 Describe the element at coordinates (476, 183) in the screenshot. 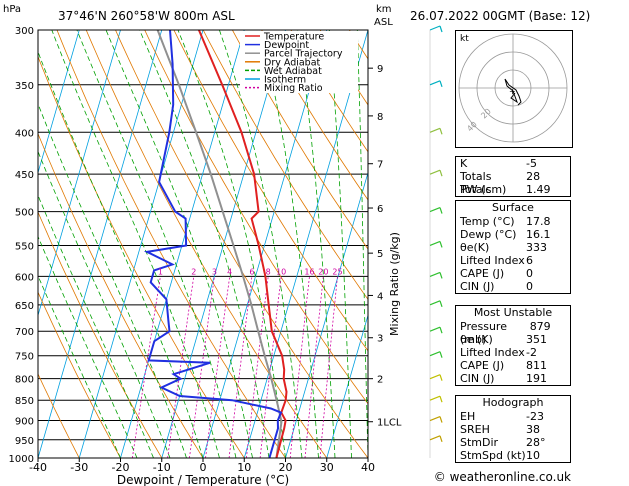

I see `tt-label: Totals Totals` at that location.